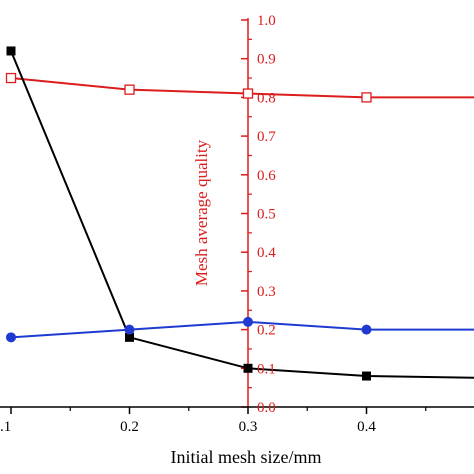 This screenshot has height=474, width=474. I want to click on x-axis-label: Initial mesh size/mm, so click(246, 457).